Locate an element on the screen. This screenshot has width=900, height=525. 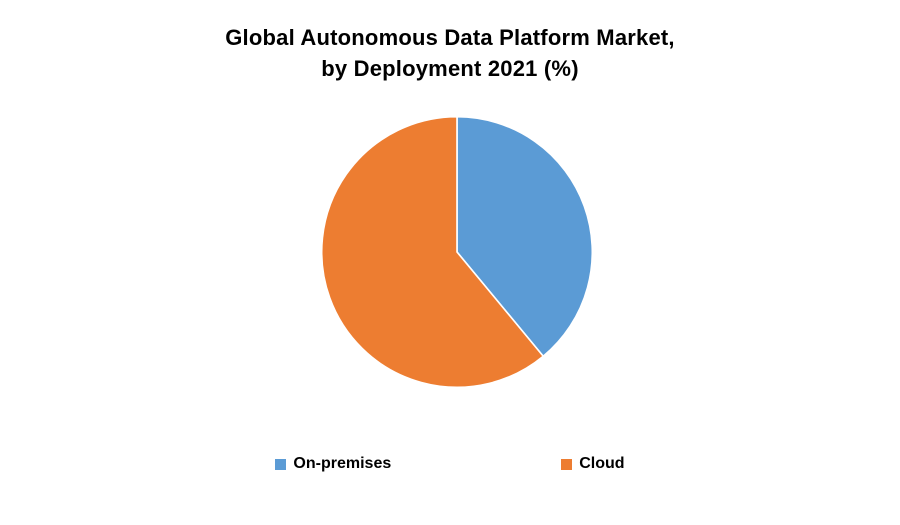
legend-swatch-cloud-icon is located at coordinates (567, 464).